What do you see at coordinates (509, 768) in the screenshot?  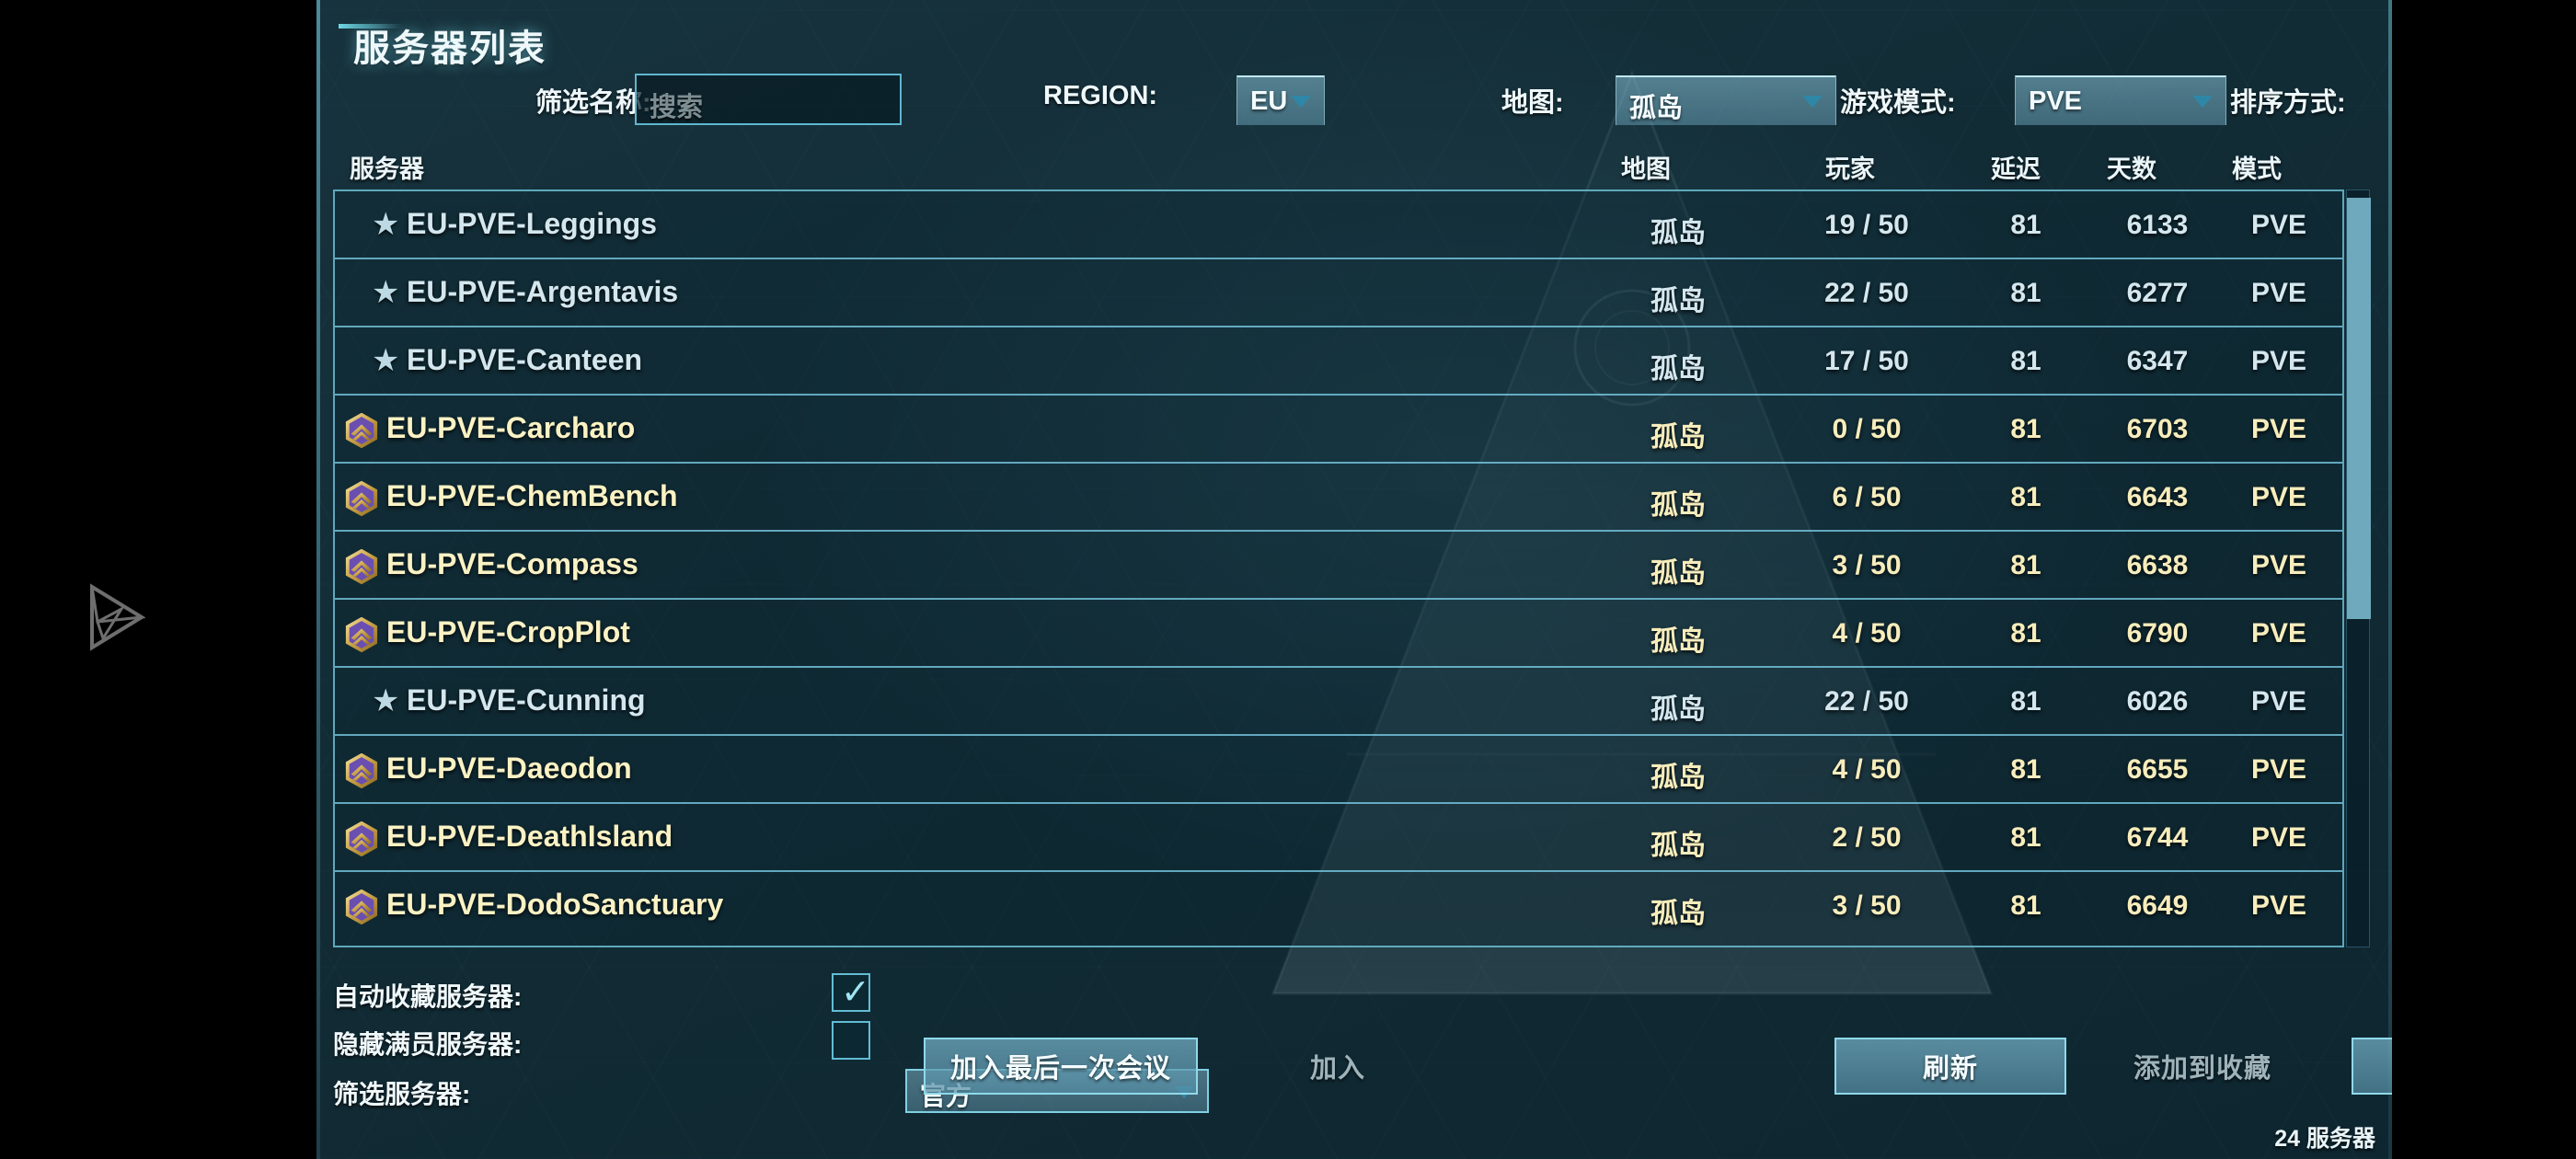 I see `server-name: EU-PVE-Daeodon` at bounding box center [509, 768].